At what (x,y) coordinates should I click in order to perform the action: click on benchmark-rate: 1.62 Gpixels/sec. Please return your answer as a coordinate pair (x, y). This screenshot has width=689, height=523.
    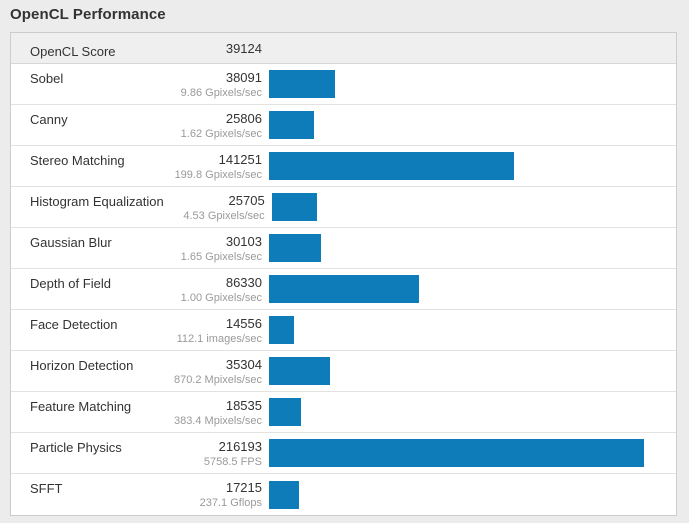
    Looking at the image, I should click on (221, 134).